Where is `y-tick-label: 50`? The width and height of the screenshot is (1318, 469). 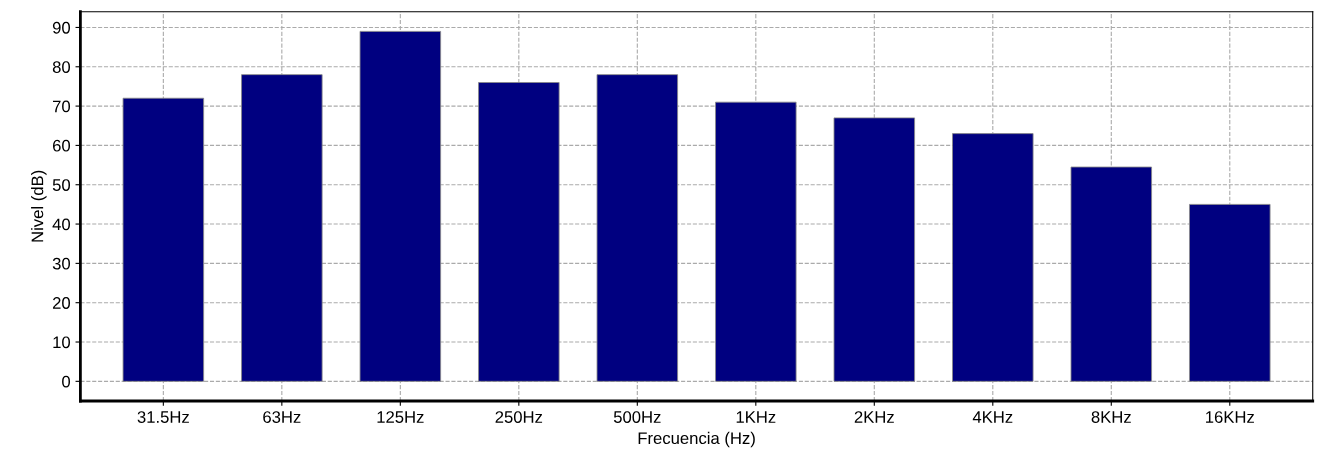 y-tick-label: 50 is located at coordinates (61, 185).